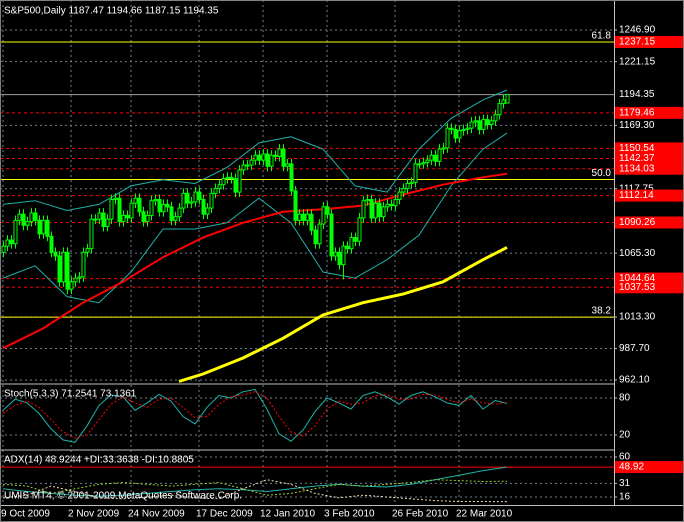  Describe the element at coordinates (637, 317) in the screenshot. I see `y-tick-label: 1013.30` at that location.